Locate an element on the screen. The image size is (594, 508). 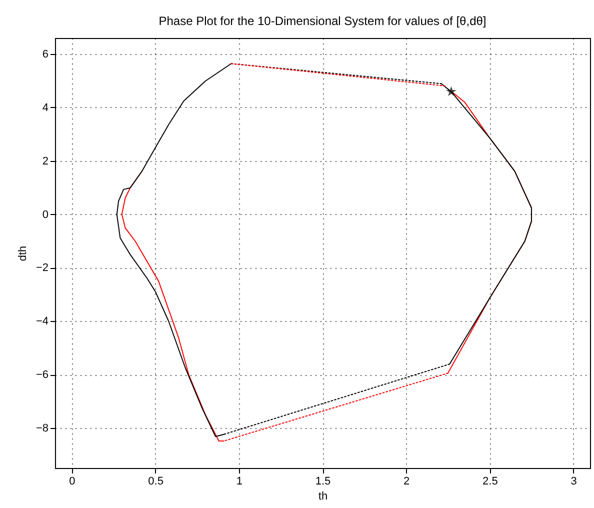
y-tick-label: −4 is located at coordinates (42, 322).